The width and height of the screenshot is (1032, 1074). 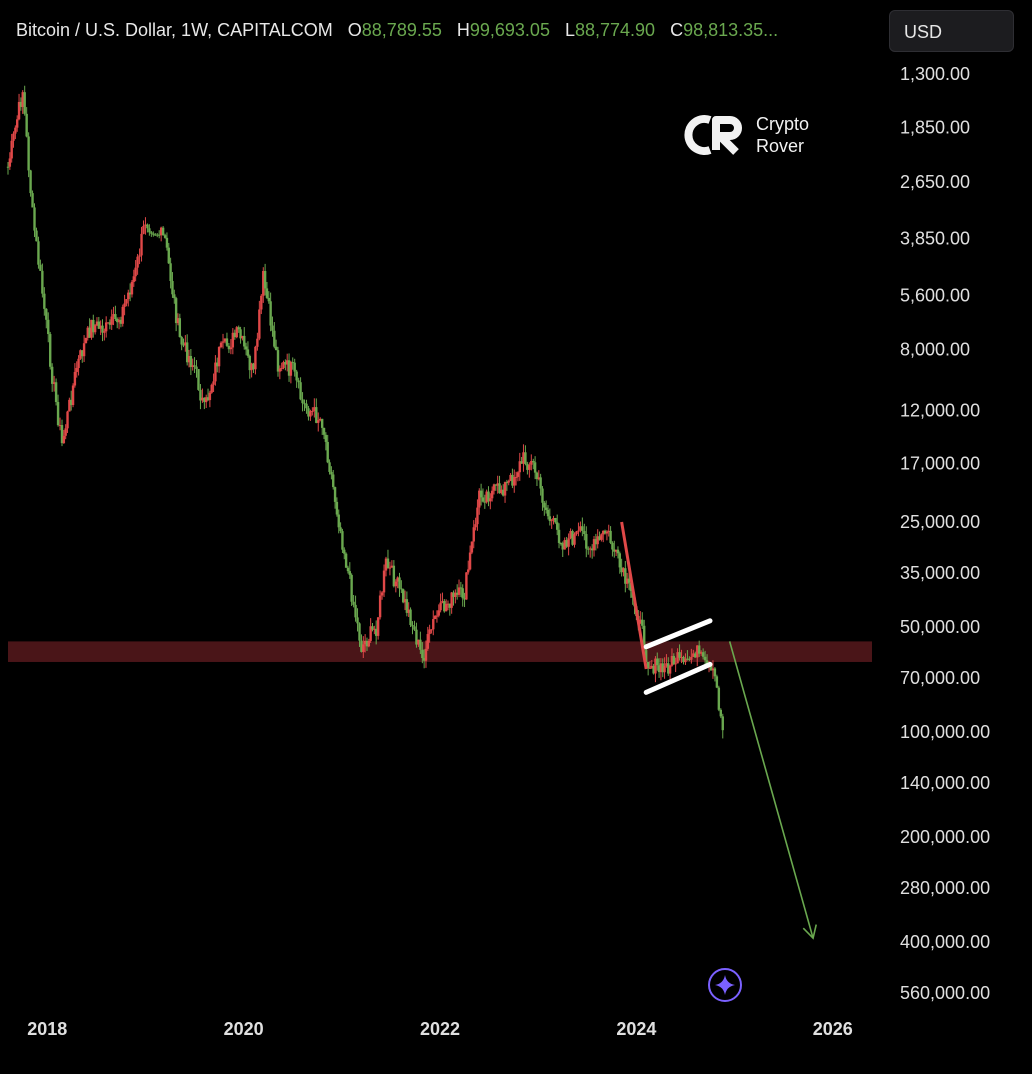 What do you see at coordinates (940, 678) in the screenshot?
I see `price-tick-11: 70,000.00` at bounding box center [940, 678].